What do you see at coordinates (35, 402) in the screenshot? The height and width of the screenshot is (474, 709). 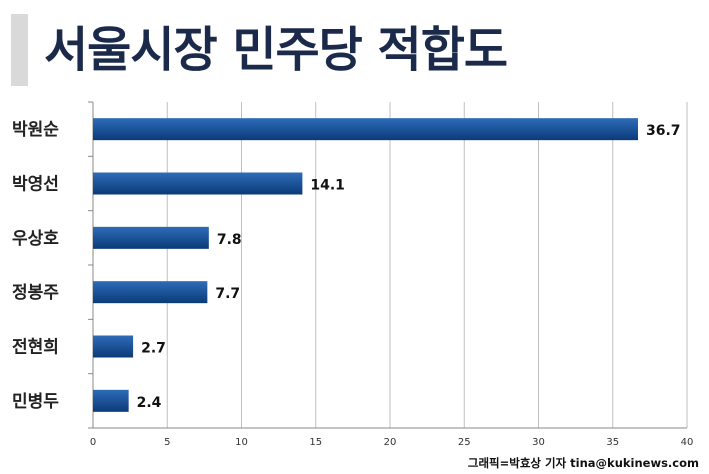 I see `category-label: 민병두` at bounding box center [35, 402].